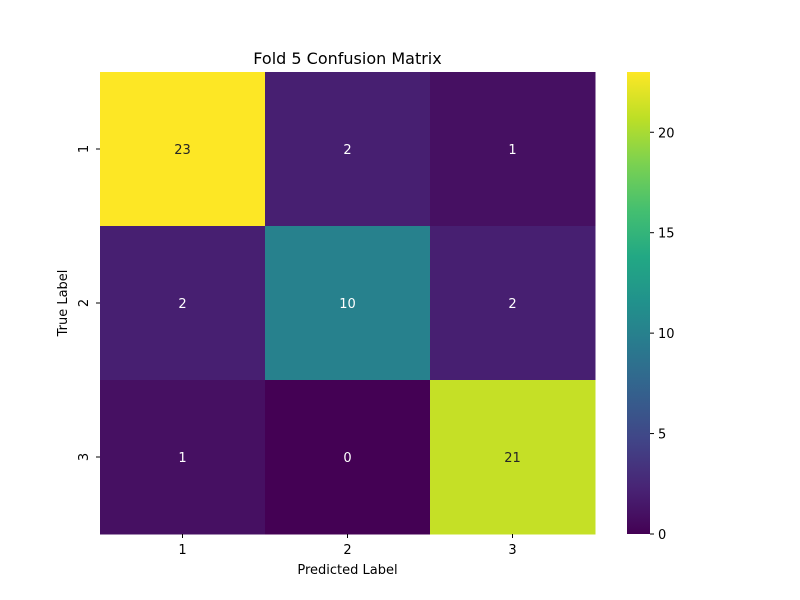 The height and width of the screenshot is (600, 800). I want to click on cell-value-r2-c1: 2, so click(182, 304).